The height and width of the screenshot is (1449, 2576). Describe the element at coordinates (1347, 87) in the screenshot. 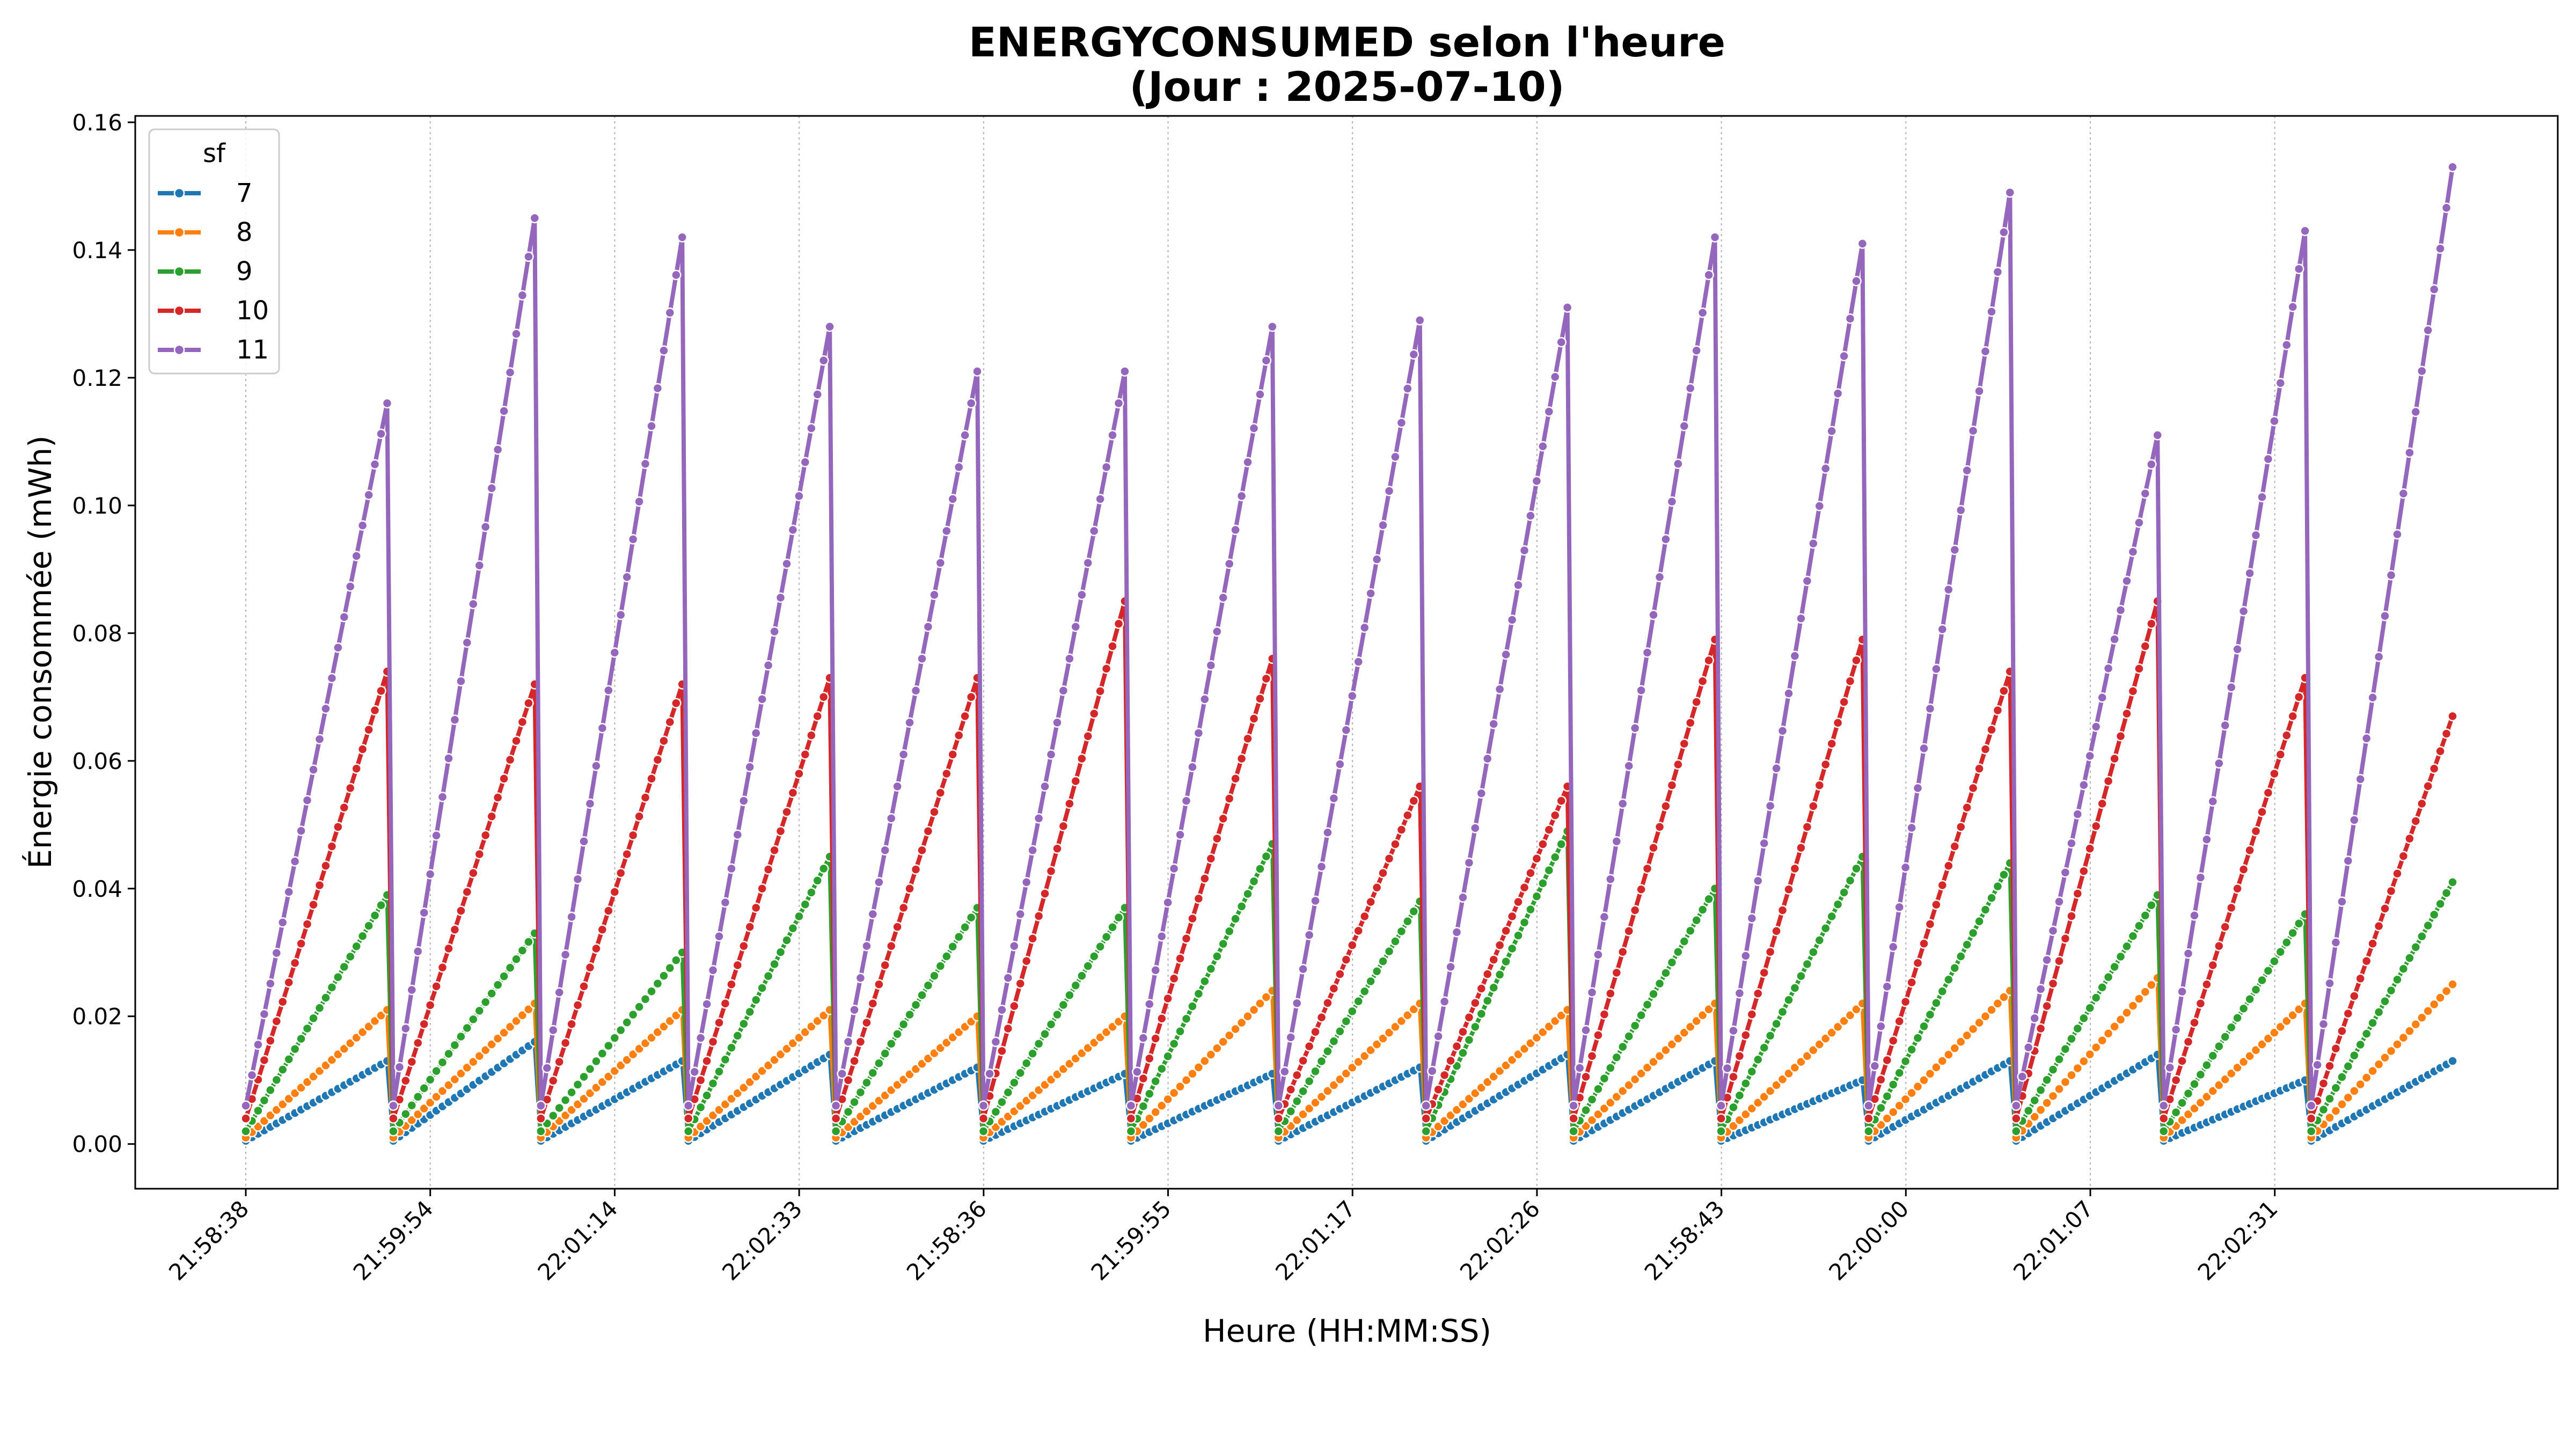

I see `chart-title-line2: (Jour : 2025-07-10)` at that location.